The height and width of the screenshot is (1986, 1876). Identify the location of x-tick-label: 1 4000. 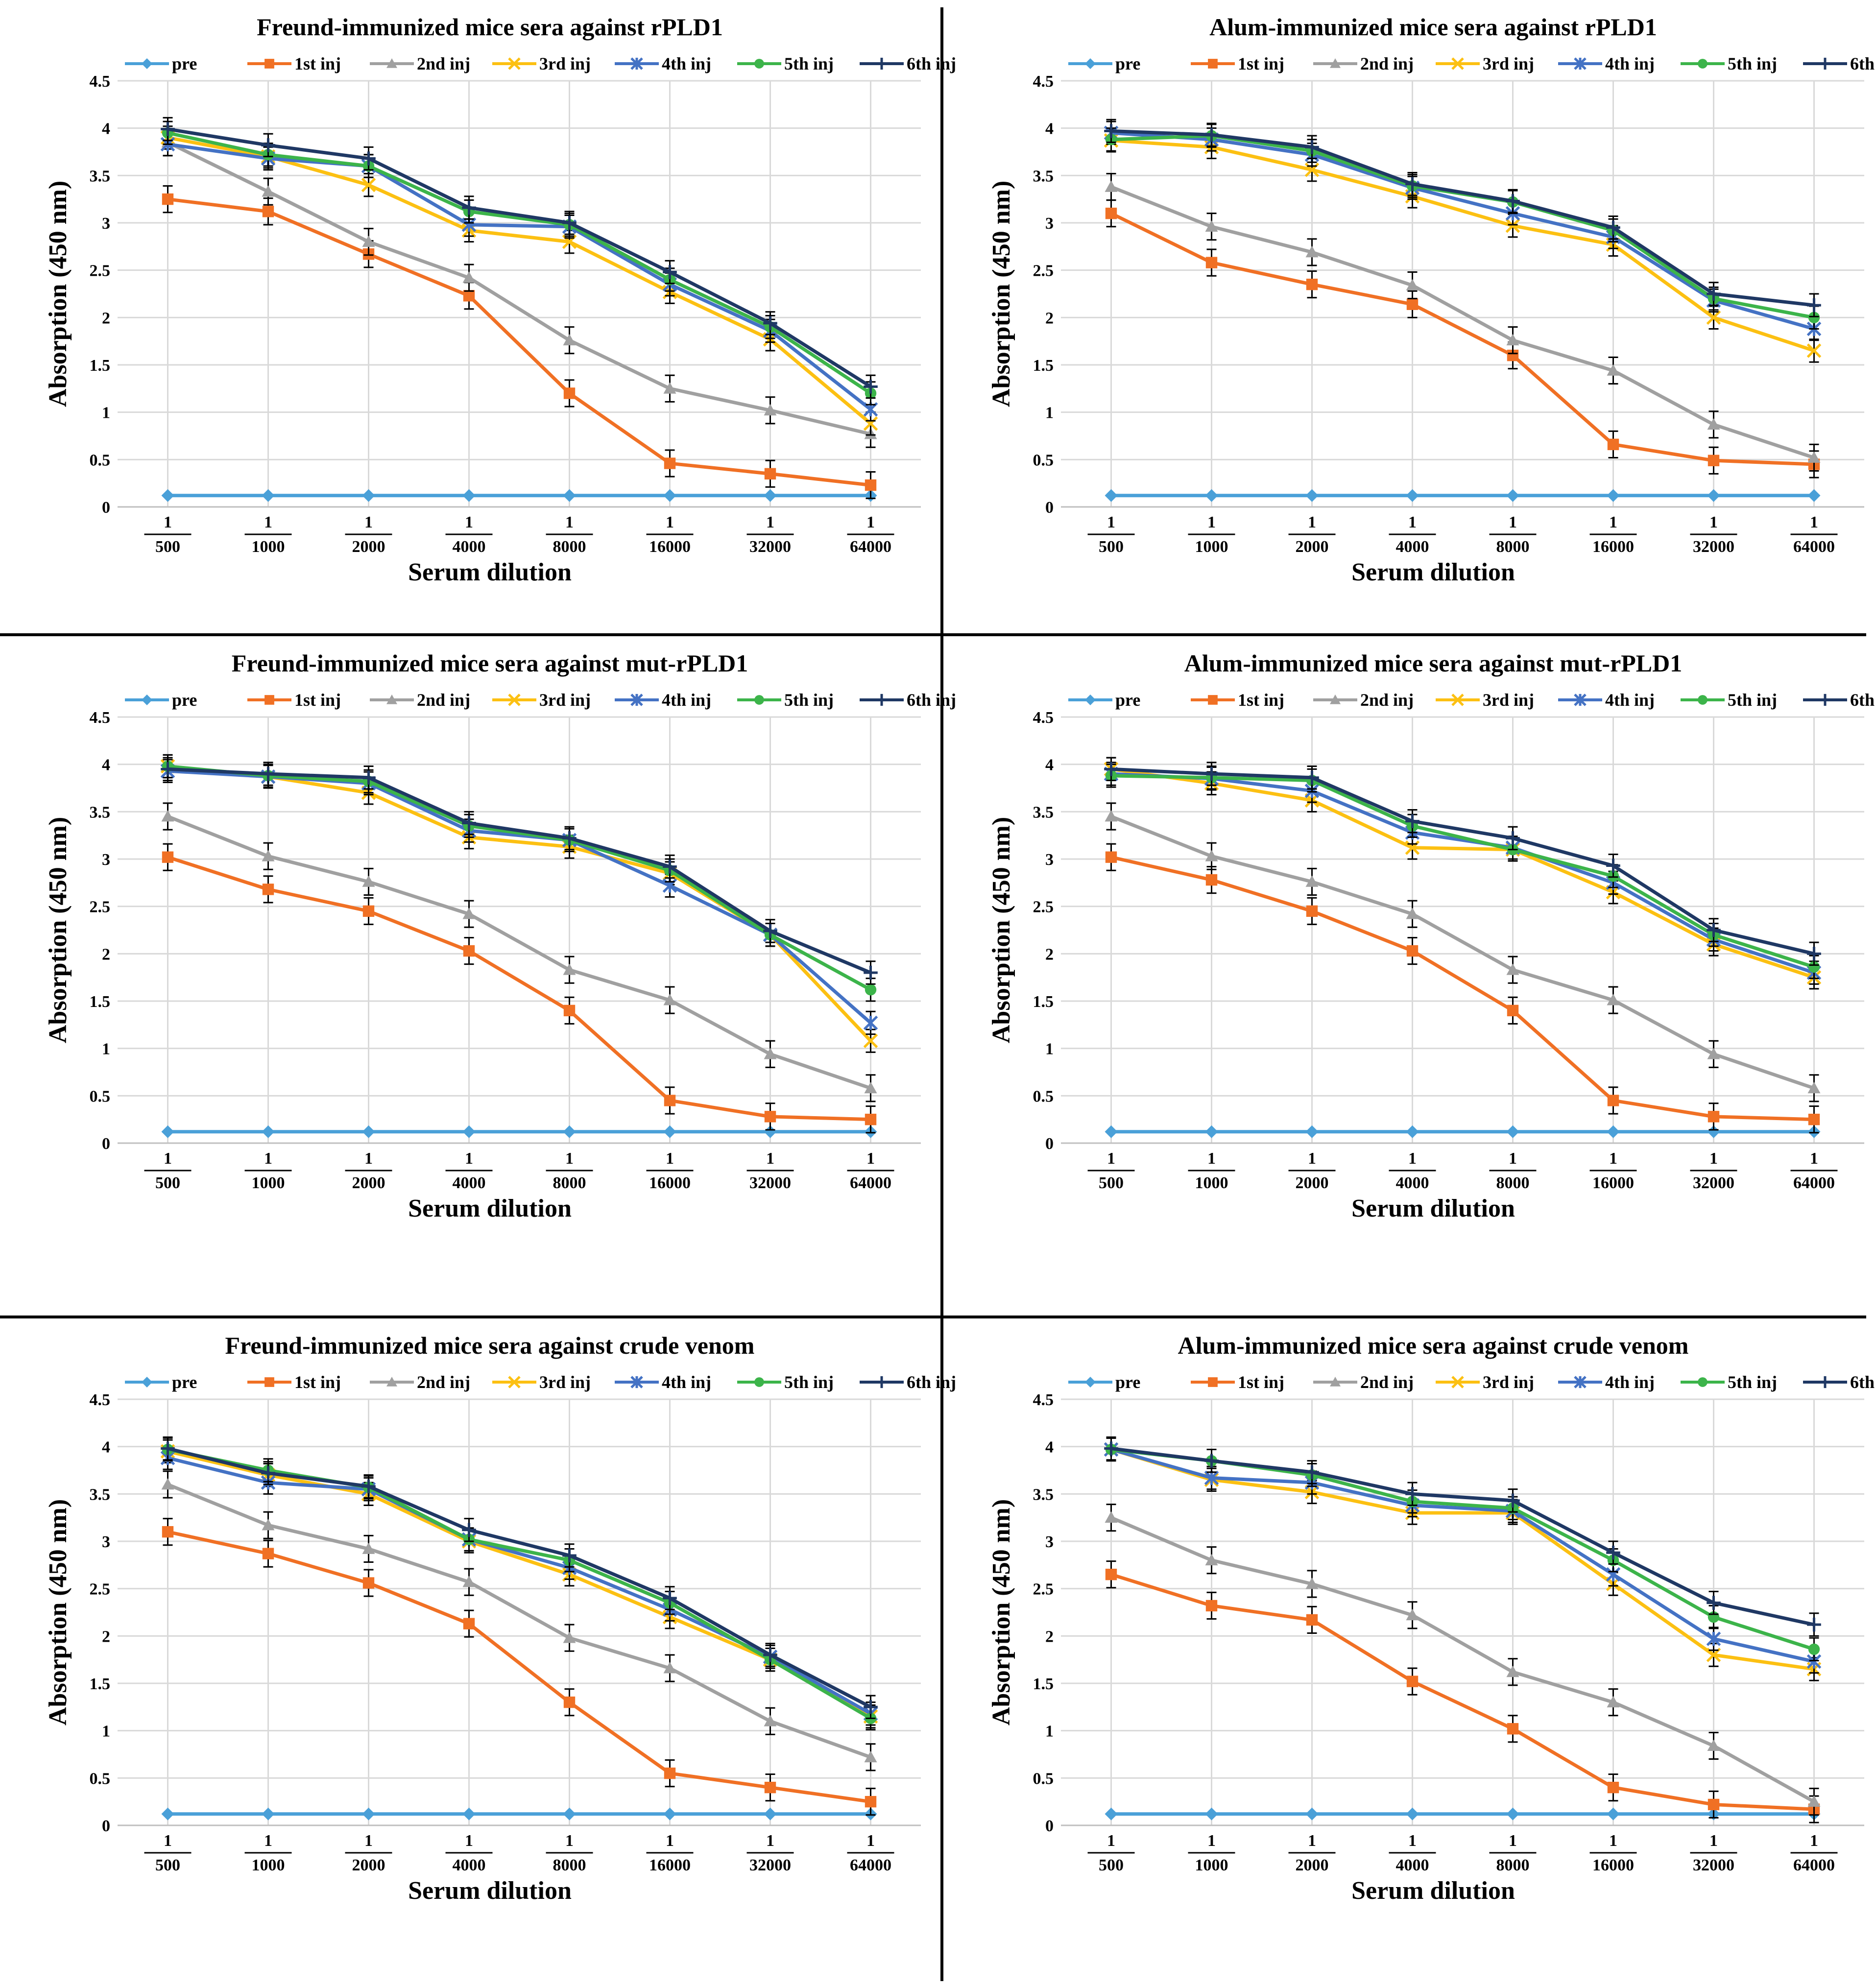
(1413, 534).